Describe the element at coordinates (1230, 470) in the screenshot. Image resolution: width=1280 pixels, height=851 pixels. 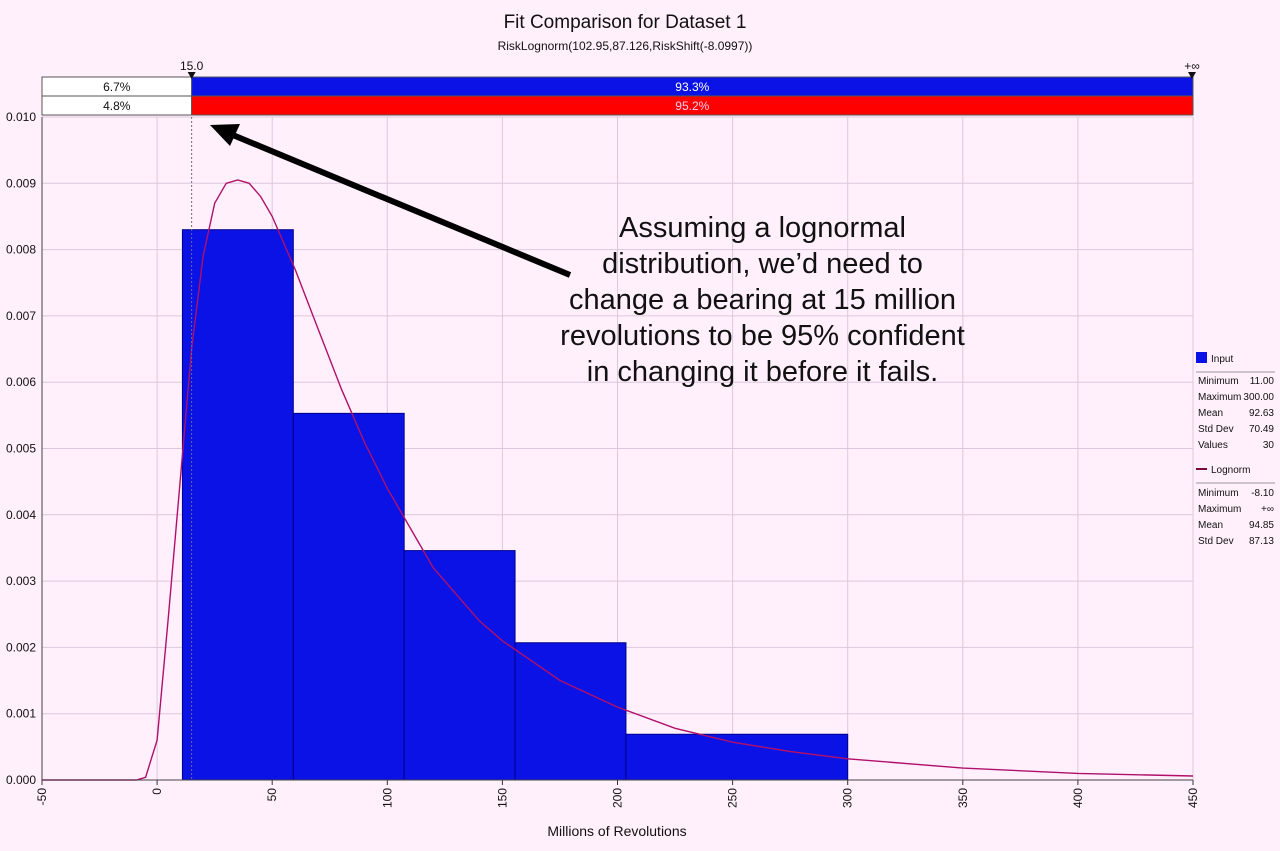
I see `legend-fit-name: Lognorm` at that location.